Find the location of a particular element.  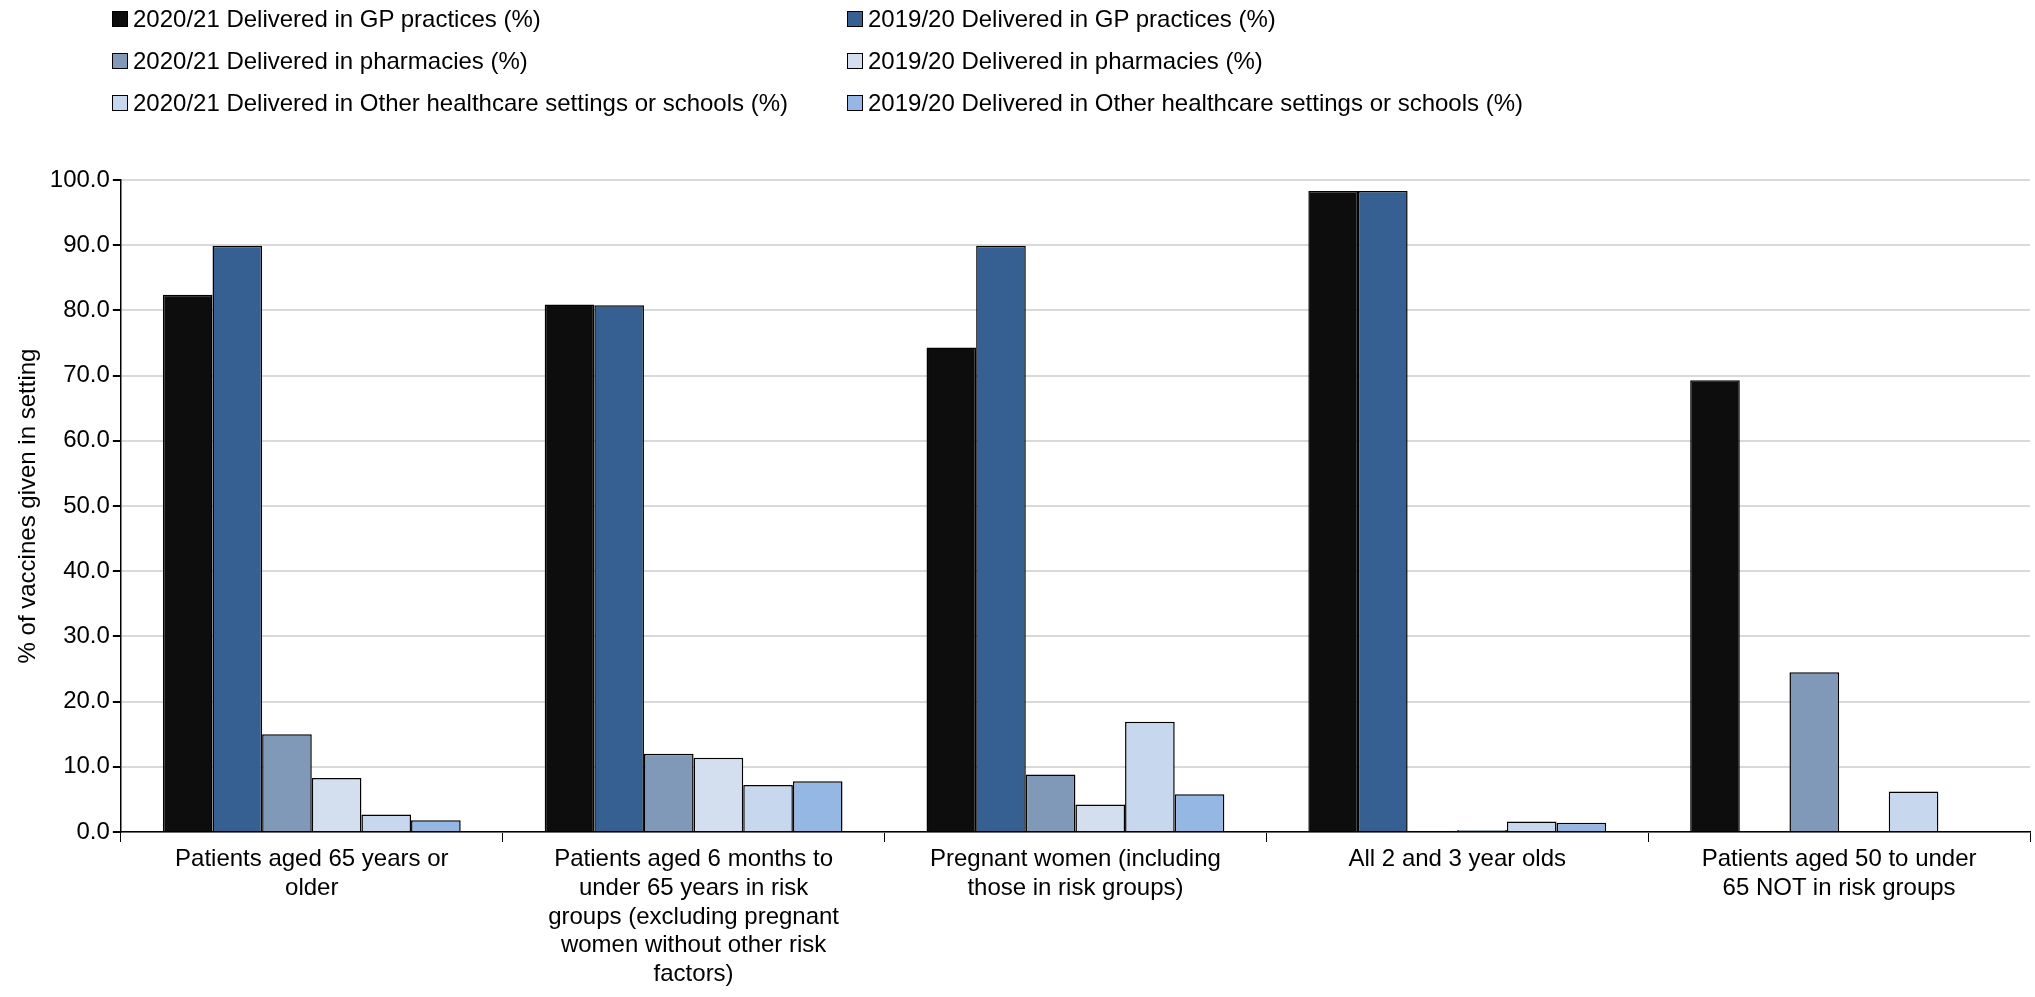

y-tick-label: 70.0 is located at coordinates (86, 374).